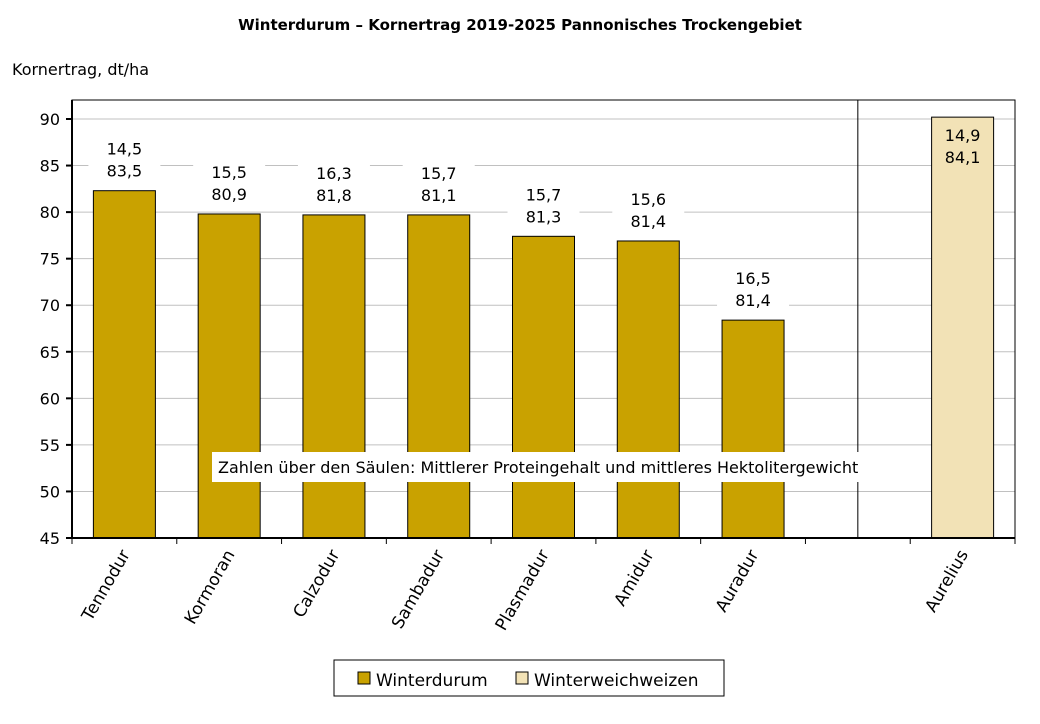 The width and height of the screenshot is (1040, 724). I want to click on y-tick-label: 80, so click(50, 212).